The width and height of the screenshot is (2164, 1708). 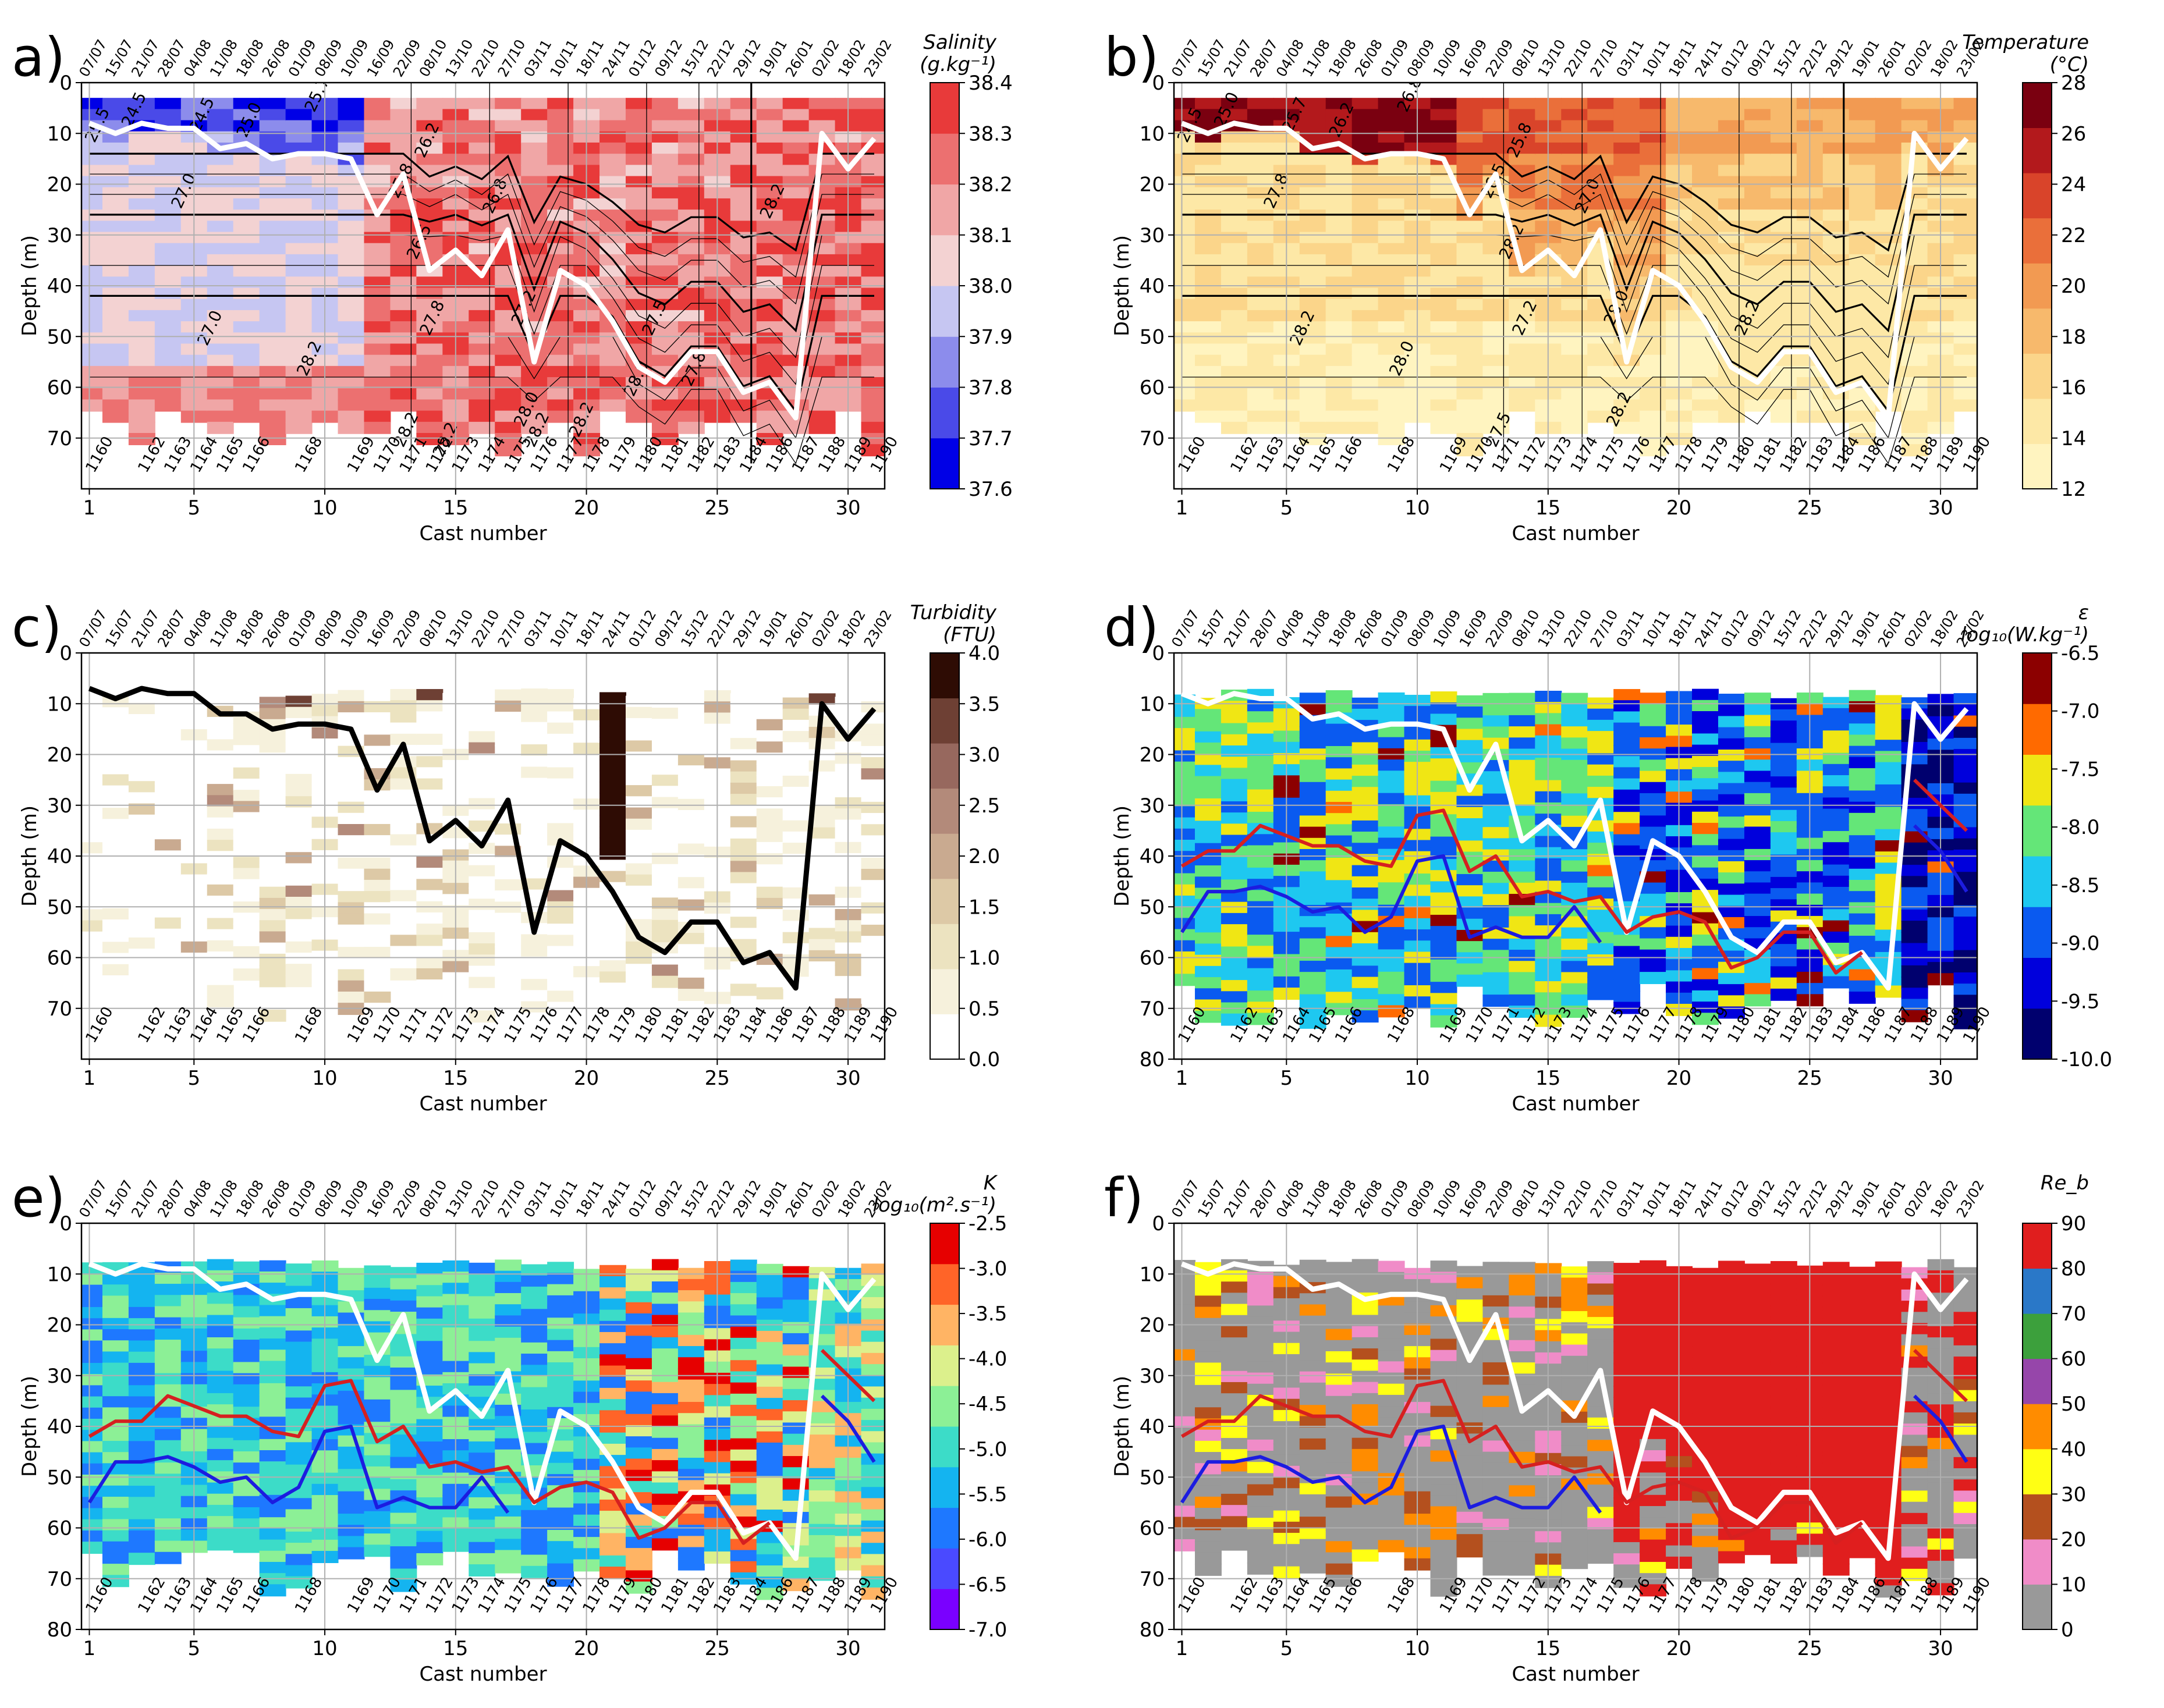 I want to click on colorbar-segment, so click(x=2037, y=286).